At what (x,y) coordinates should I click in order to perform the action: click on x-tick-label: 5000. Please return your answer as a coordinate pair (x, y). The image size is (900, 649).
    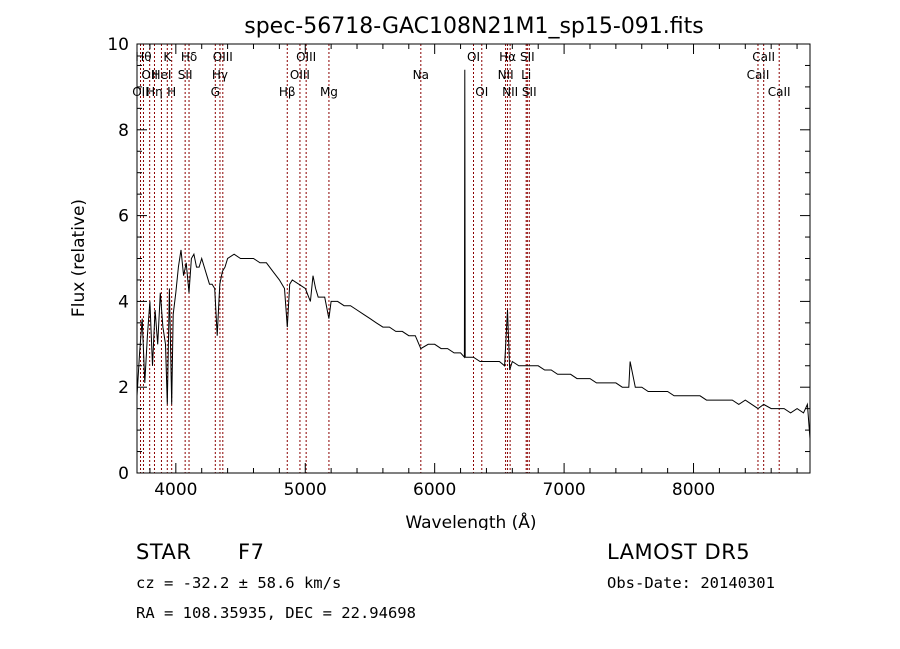
    Looking at the image, I should click on (305, 490).